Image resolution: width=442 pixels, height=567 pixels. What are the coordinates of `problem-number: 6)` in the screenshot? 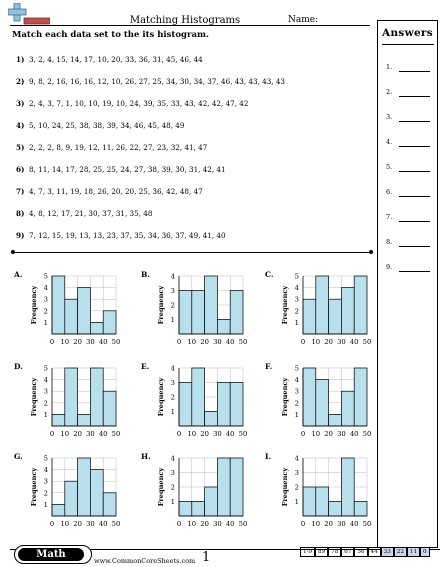 It's located at (20, 169).